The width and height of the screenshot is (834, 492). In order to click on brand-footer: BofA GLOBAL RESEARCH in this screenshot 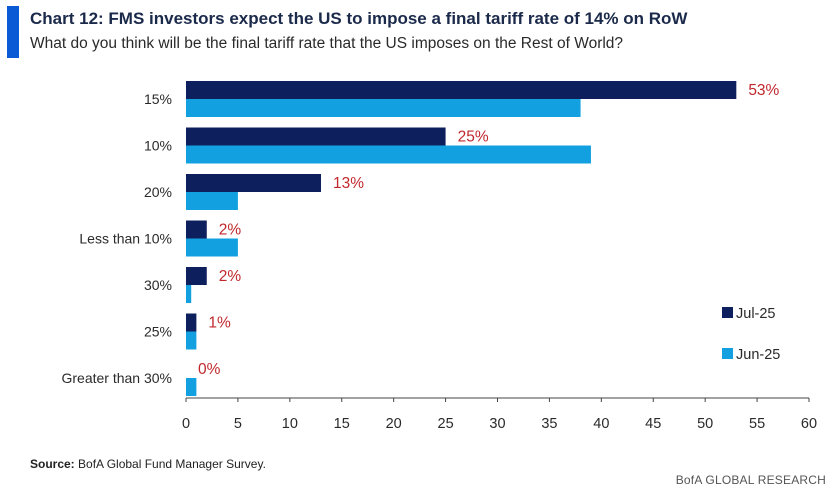, I will do `click(750, 480)`.